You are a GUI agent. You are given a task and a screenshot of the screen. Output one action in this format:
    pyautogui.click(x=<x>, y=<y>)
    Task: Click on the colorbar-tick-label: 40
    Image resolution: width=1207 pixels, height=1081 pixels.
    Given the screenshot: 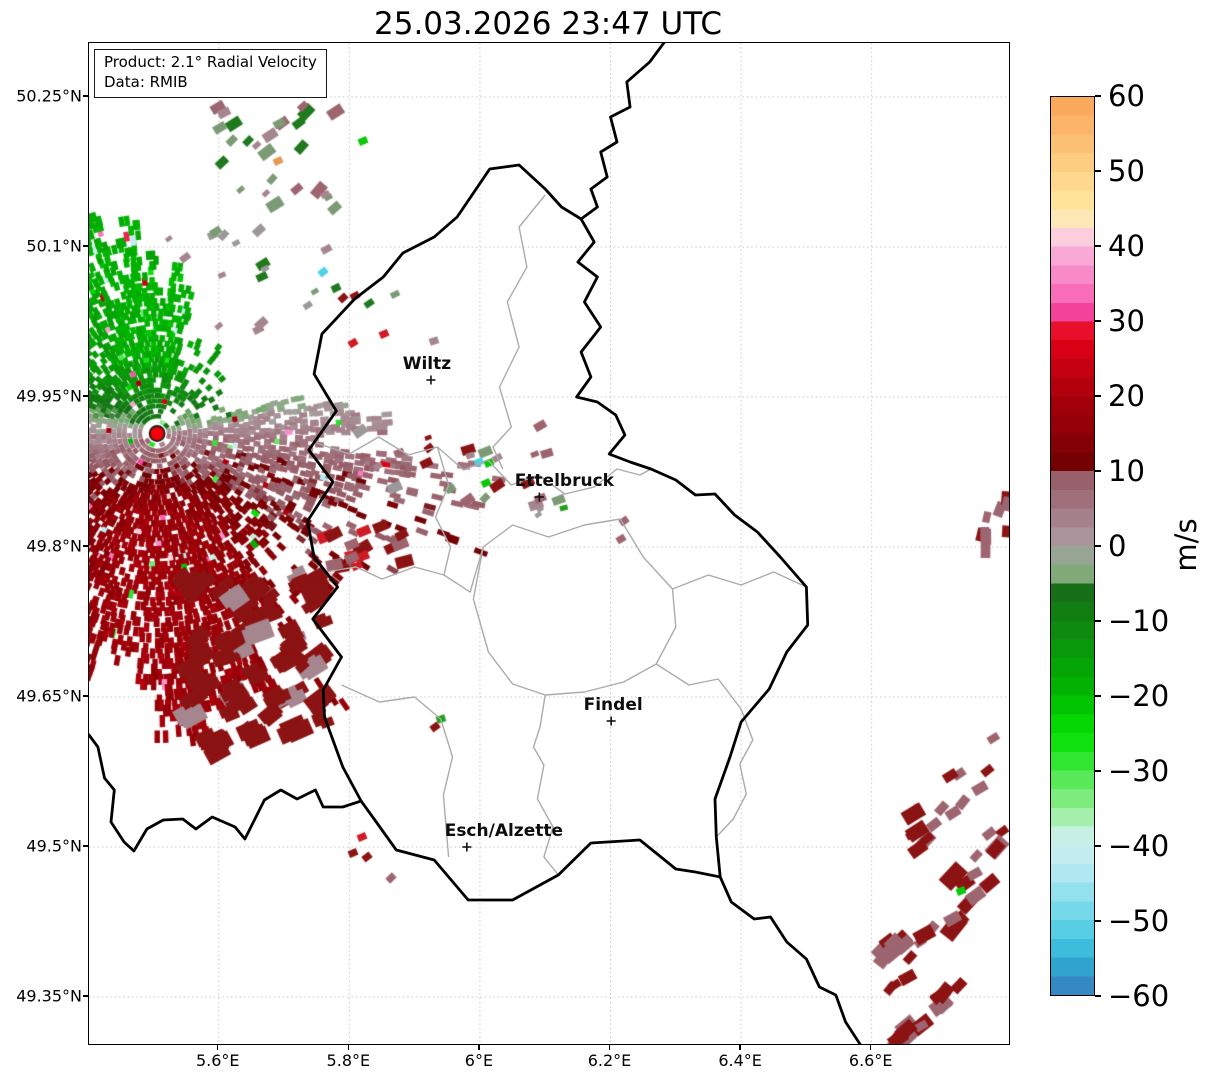 What is the action you would take?
    pyautogui.click(x=1126, y=246)
    